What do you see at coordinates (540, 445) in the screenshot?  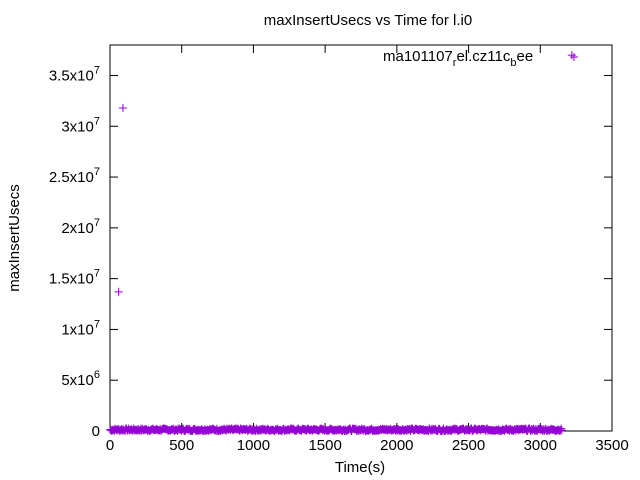 I see `x-tick-label: 3000` at bounding box center [540, 445].